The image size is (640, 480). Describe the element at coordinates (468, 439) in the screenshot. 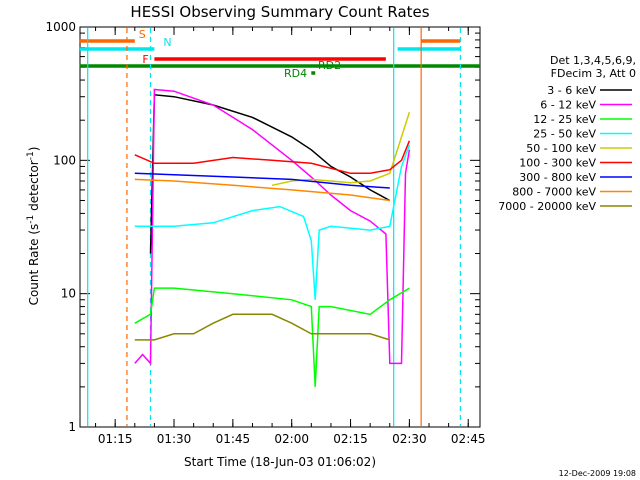

I see `x-tick-label: 02:45` at that location.